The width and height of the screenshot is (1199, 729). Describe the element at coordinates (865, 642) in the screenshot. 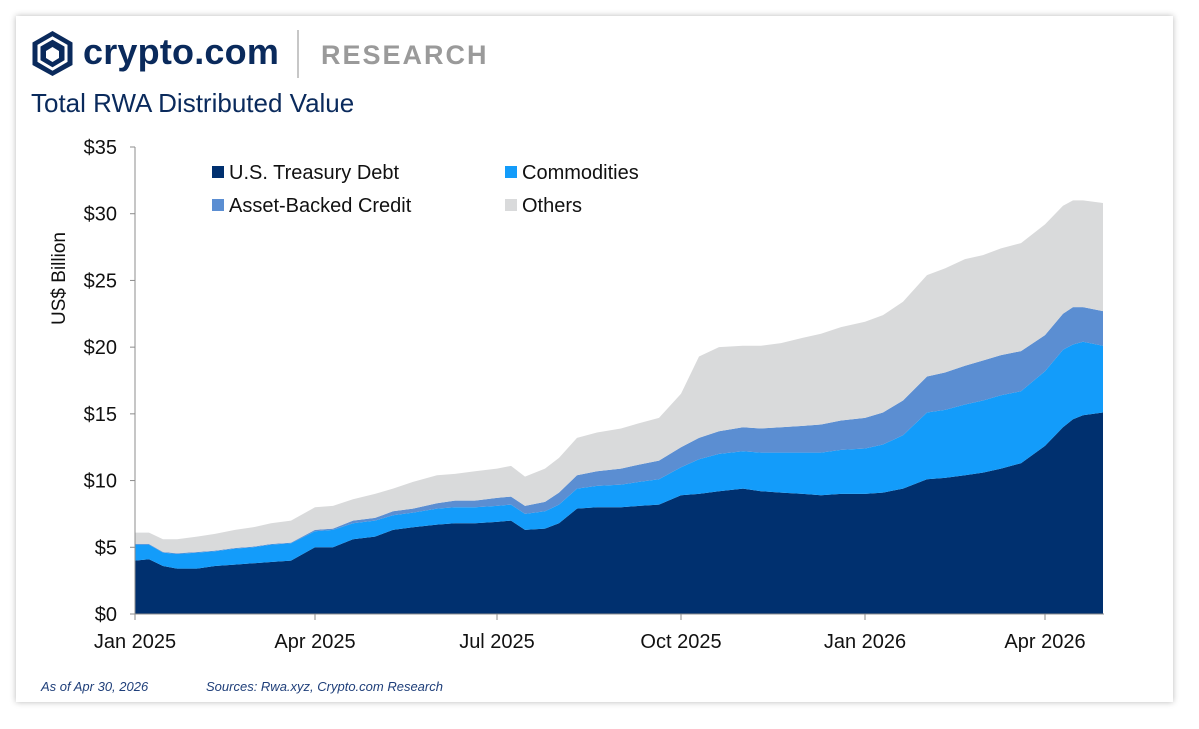

I see `x-tick-label: Jan 2026` at that location.